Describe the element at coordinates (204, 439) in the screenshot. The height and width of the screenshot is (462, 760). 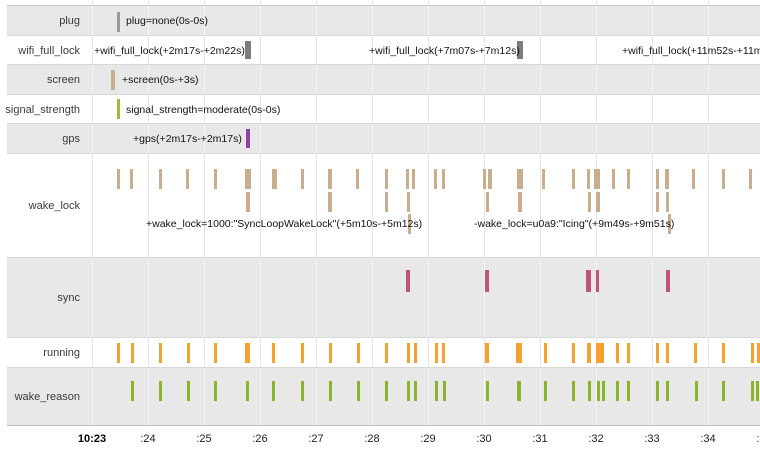
I see `axis-tick-label: :25` at that location.